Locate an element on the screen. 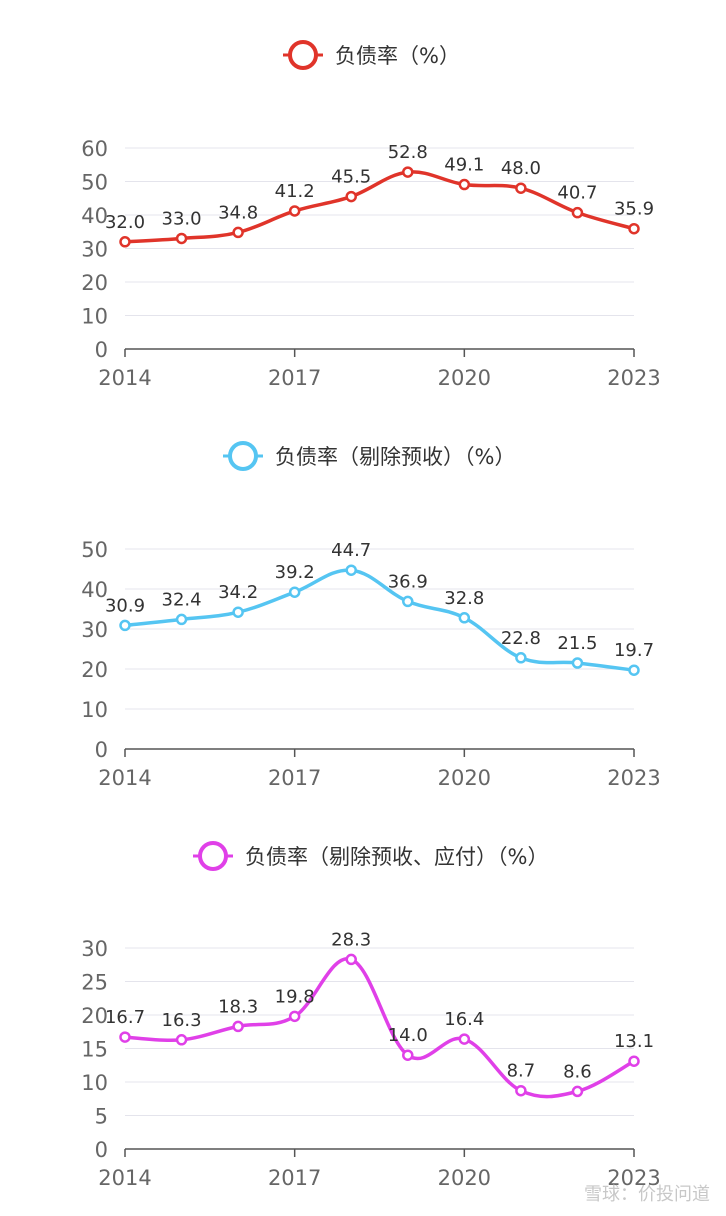 The width and height of the screenshot is (726, 1216). data-label: 40.7 is located at coordinates (577, 193).